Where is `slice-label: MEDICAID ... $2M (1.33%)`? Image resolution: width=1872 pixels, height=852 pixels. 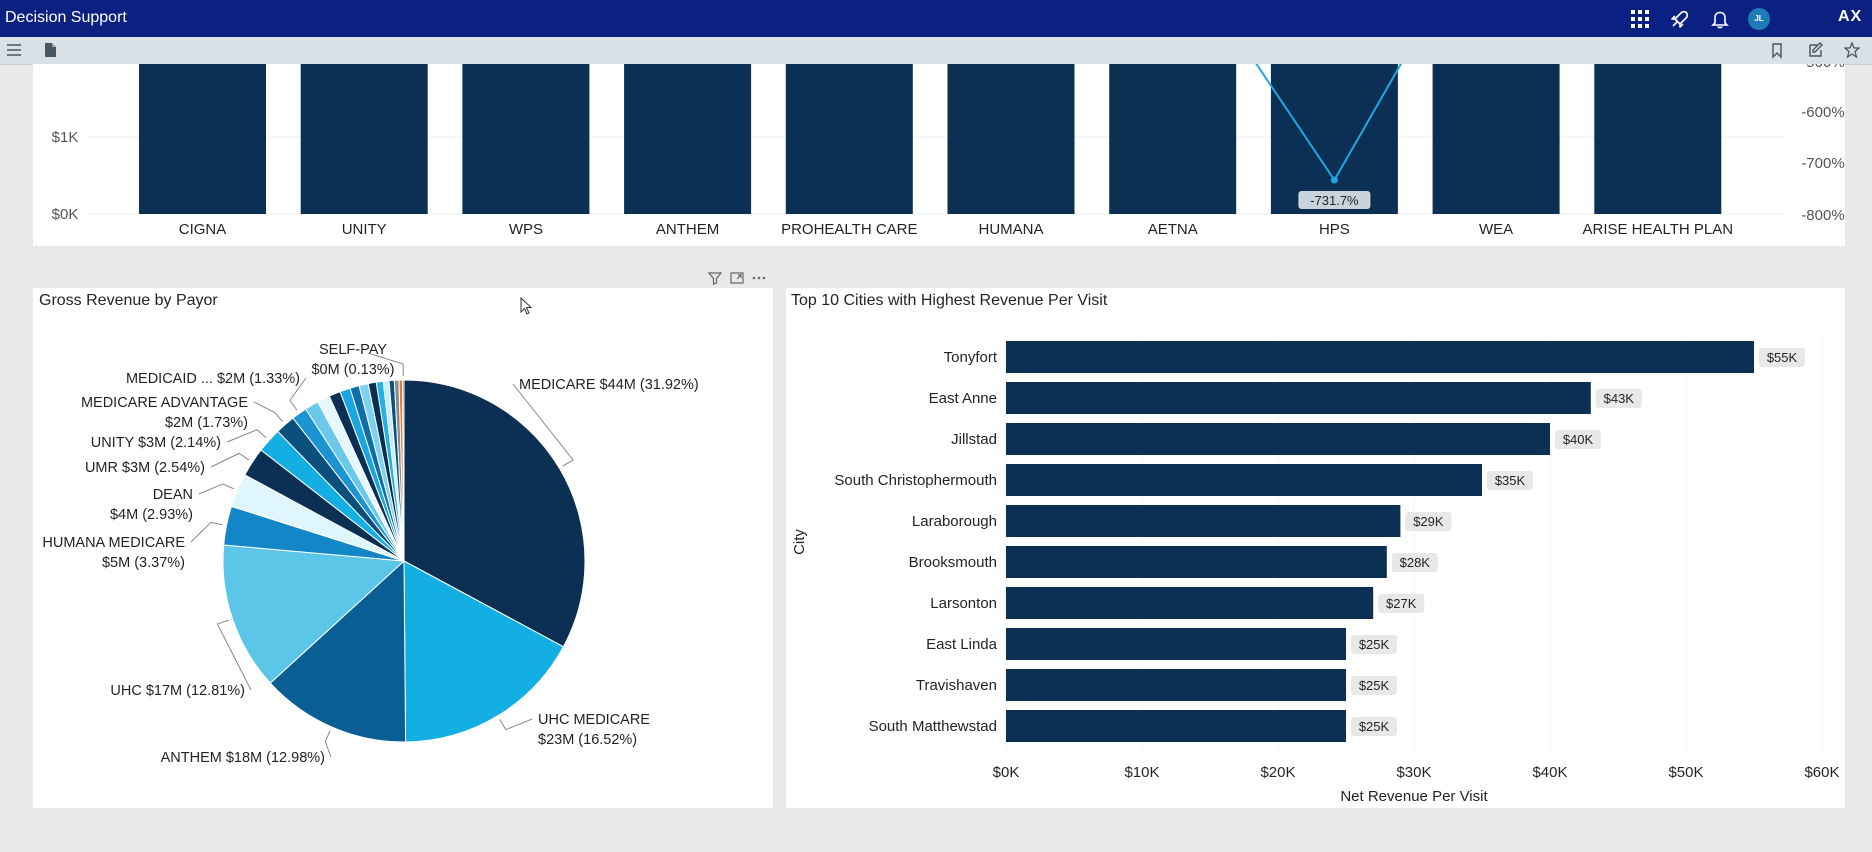 slice-label: MEDICAID ... $2M (1.33%) is located at coordinates (213, 379).